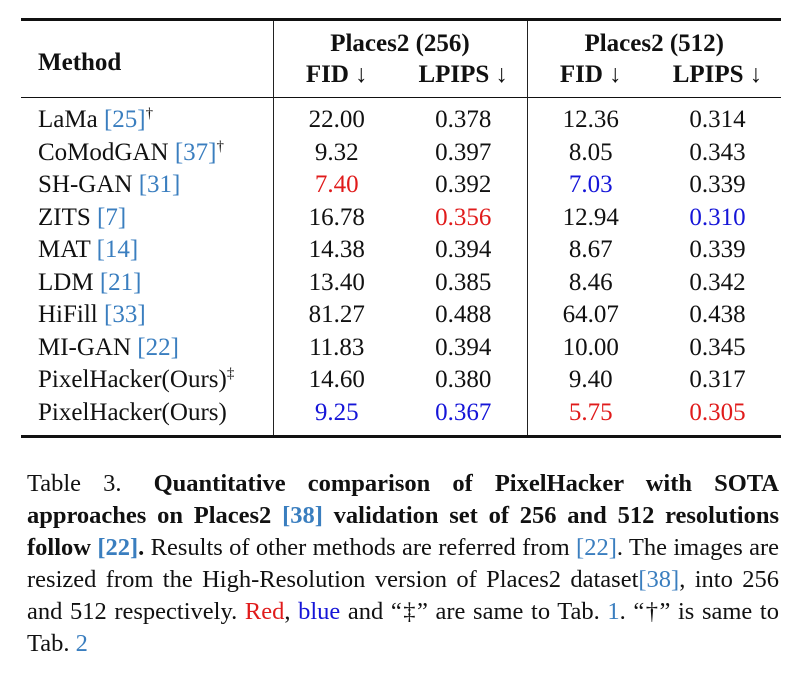 The image size is (802, 696). I want to click on method-name: MAT, so click(64, 250).